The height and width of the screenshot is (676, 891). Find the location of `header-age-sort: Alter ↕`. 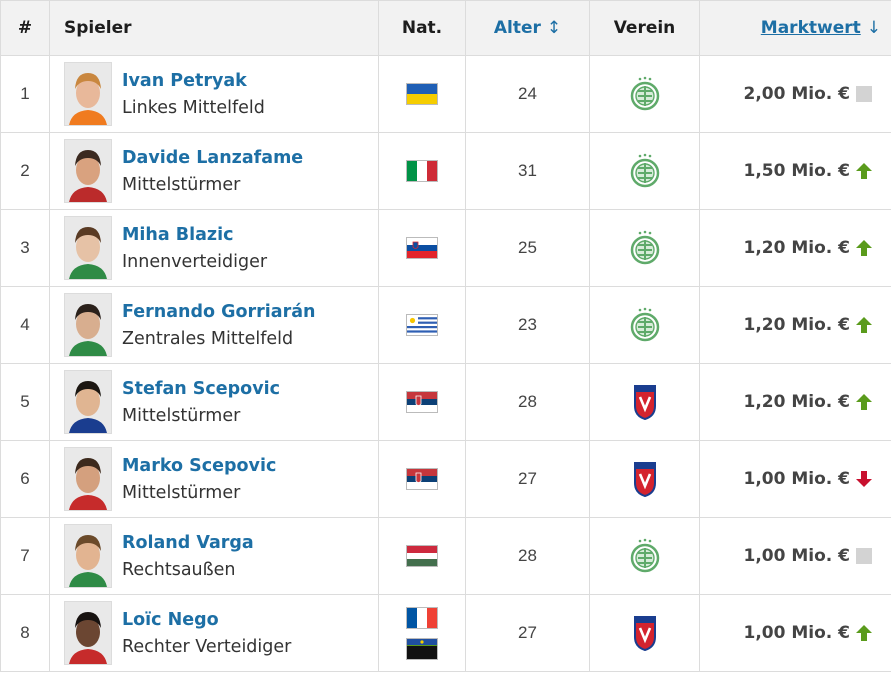

header-age-sort: Alter ↕ is located at coordinates (527, 28).